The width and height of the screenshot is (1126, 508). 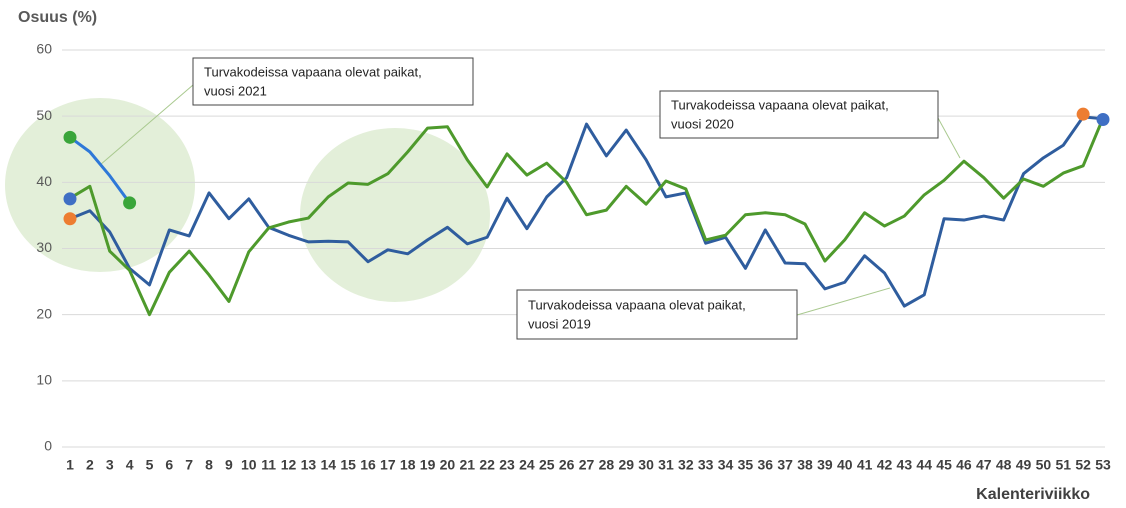 What do you see at coordinates (44, 49) in the screenshot?
I see `y-tick-label: 60` at bounding box center [44, 49].